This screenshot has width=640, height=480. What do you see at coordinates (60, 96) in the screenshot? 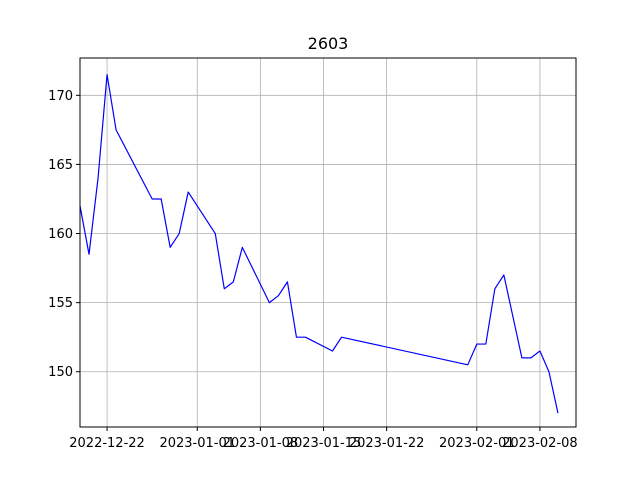
I see `y-tick-label: 170` at bounding box center [60, 96].